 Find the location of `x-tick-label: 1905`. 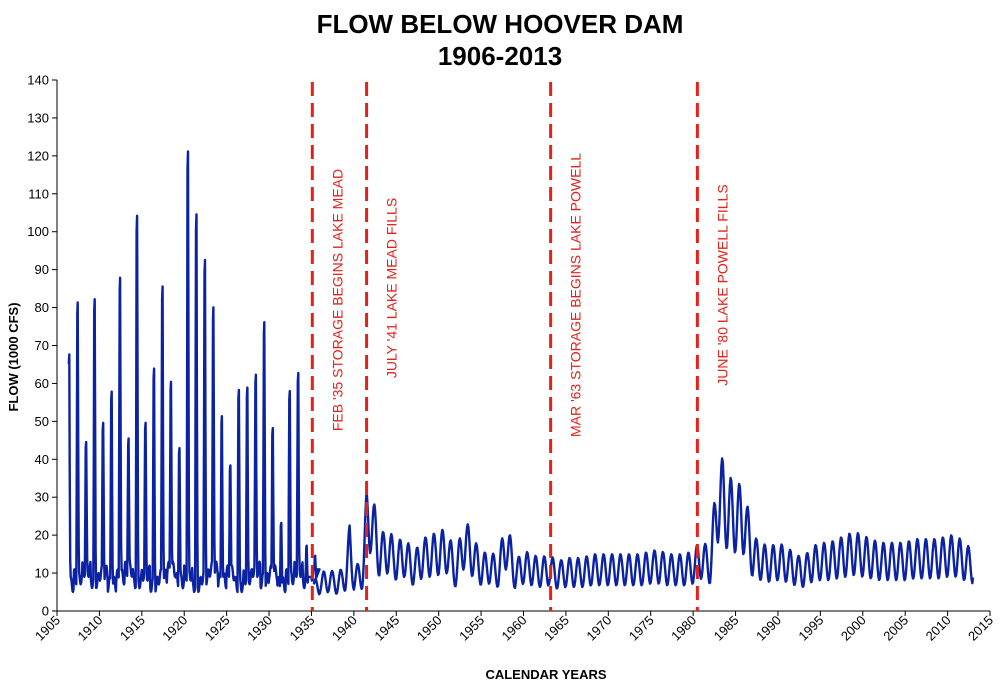

x-tick-label: 1905 is located at coordinates (47, 628).